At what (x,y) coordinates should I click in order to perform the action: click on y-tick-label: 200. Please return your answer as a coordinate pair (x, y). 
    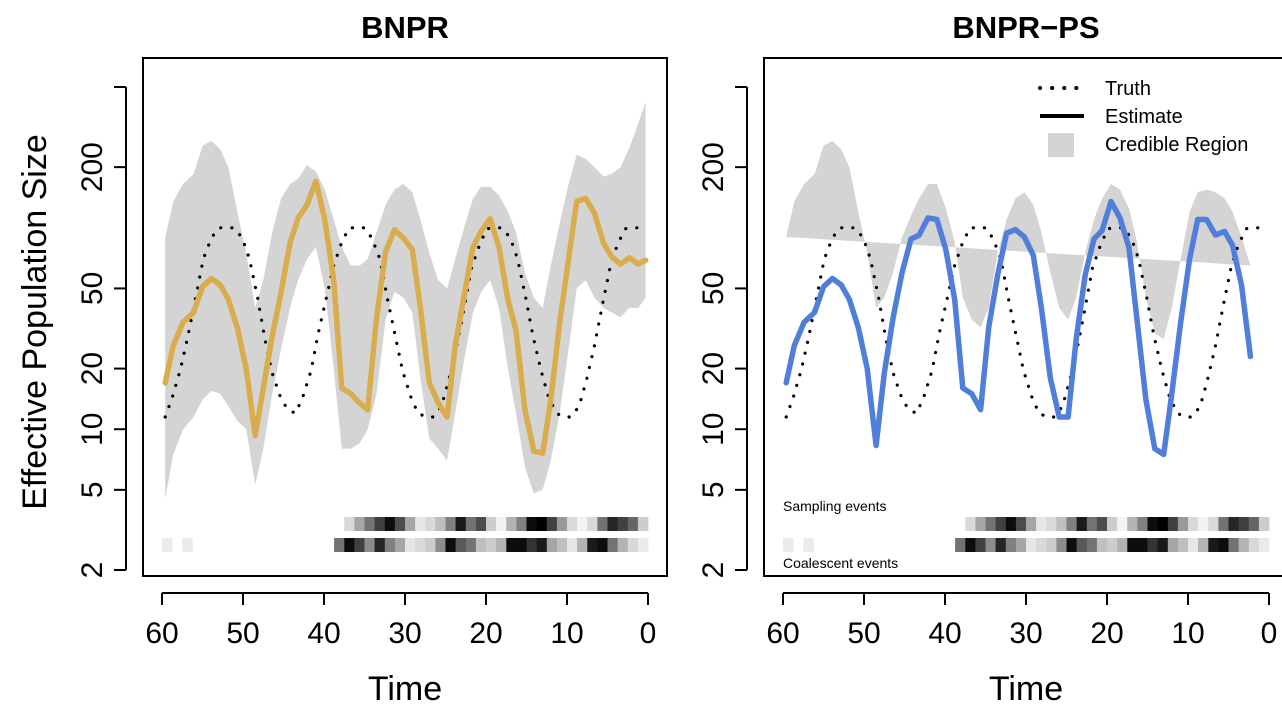
    Looking at the image, I should click on (92, 167).